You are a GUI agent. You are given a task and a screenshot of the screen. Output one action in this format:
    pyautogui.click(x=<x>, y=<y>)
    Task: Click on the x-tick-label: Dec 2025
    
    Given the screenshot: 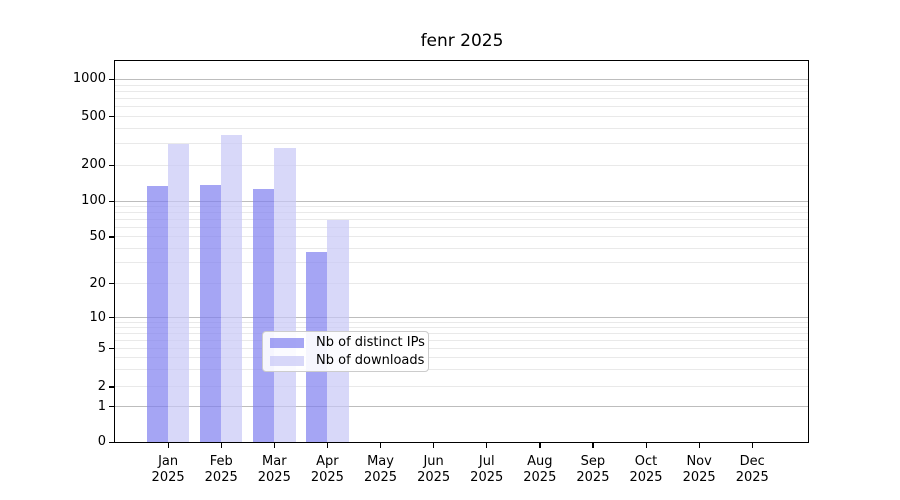 What is the action you would take?
    pyautogui.click(x=752, y=469)
    